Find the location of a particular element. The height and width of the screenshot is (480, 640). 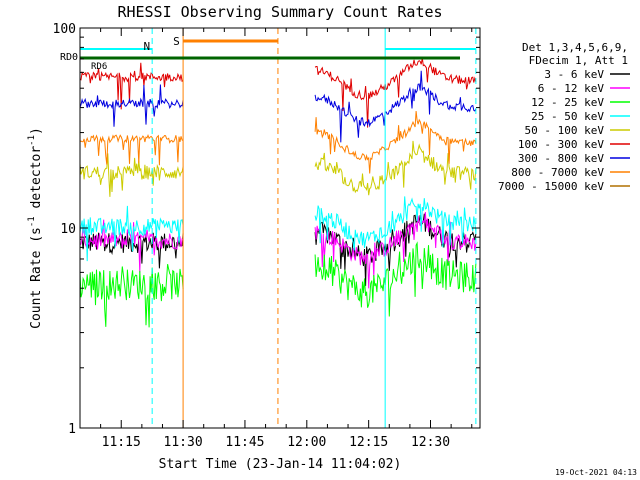

y-axis-label-mid: detector is located at coordinates (36, 181).